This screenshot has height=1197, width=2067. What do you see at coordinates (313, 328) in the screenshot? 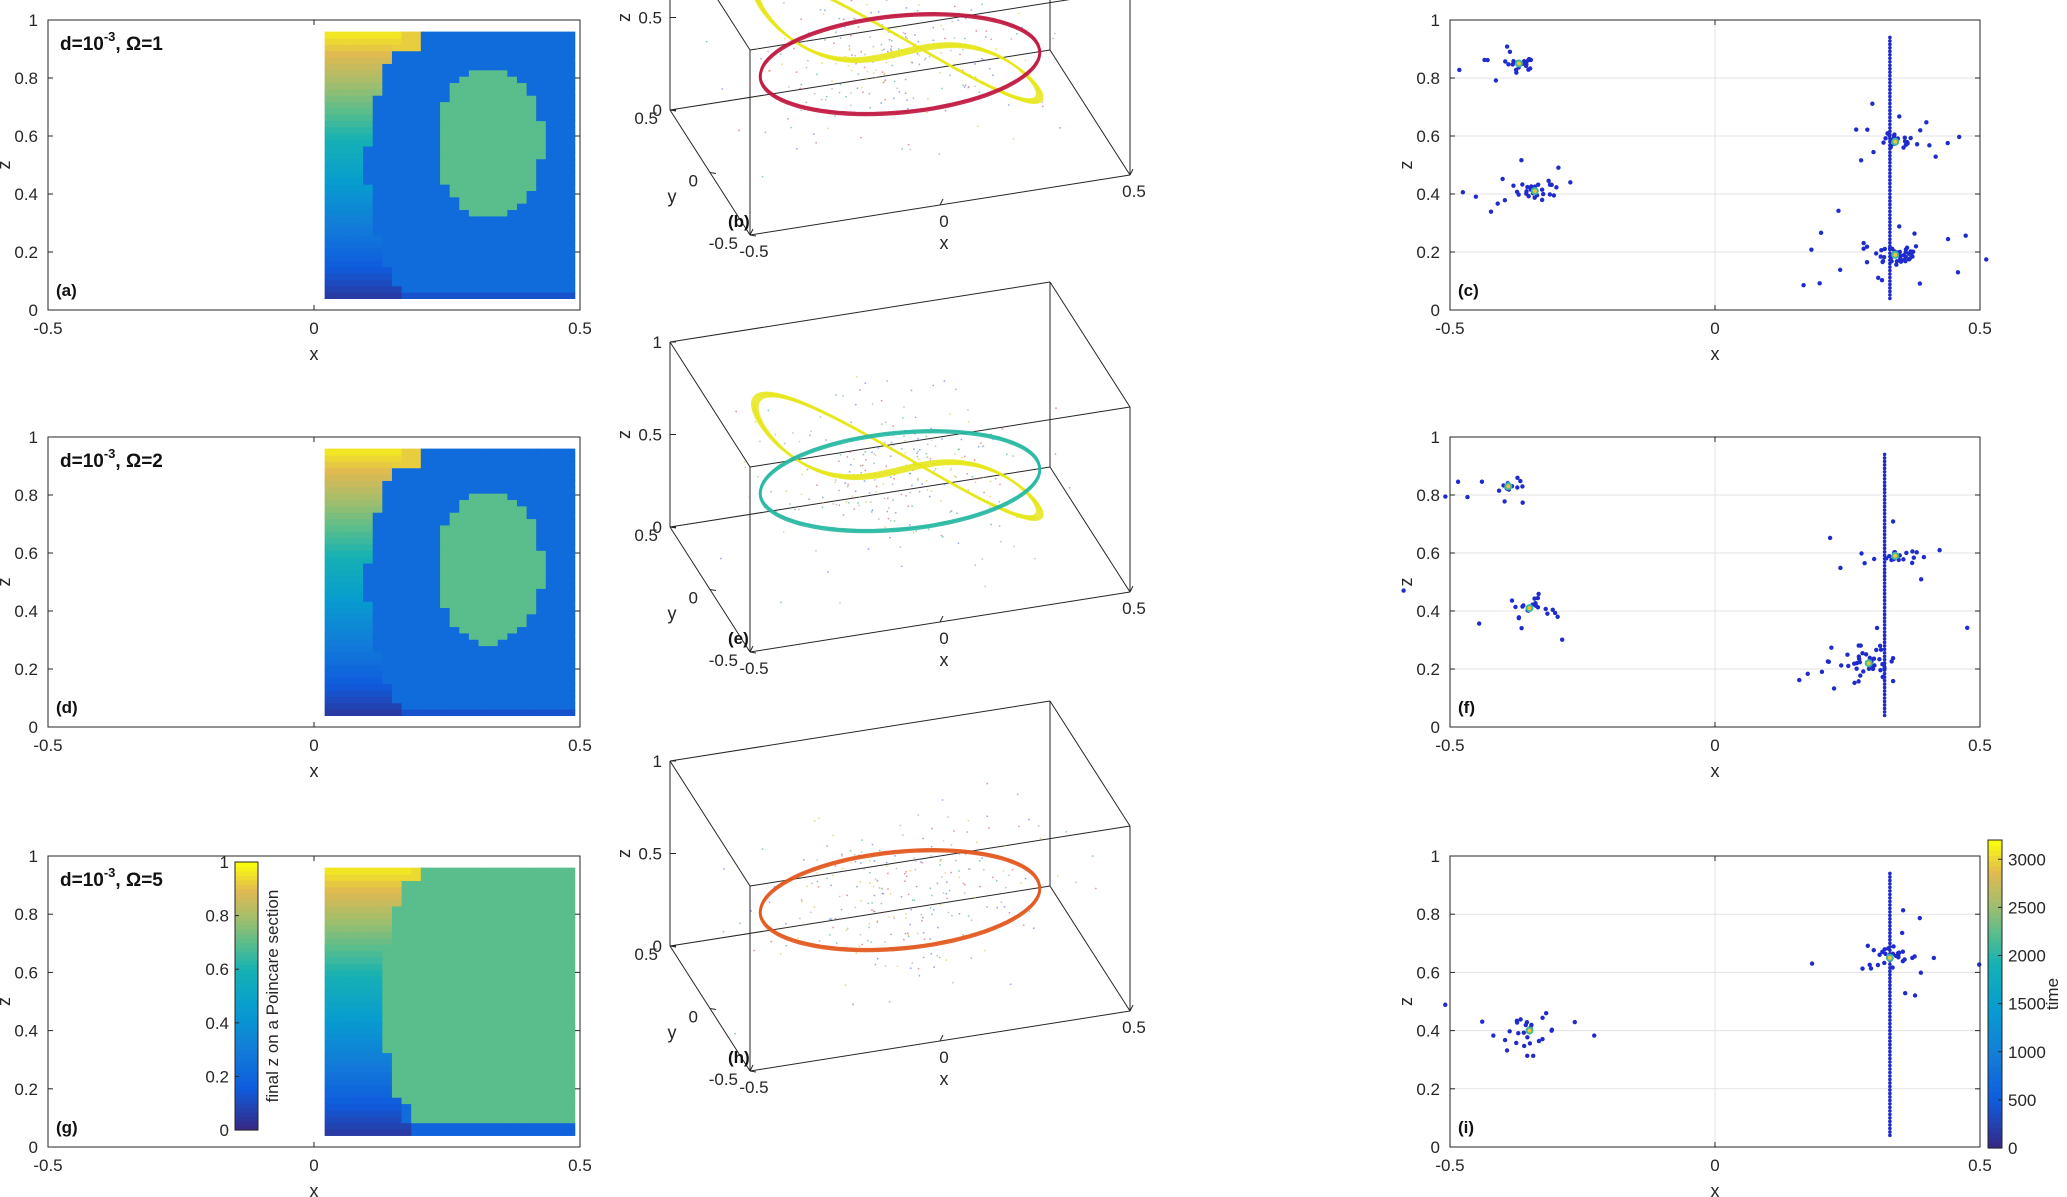
I see `x-tick-label: 0` at bounding box center [313, 328].